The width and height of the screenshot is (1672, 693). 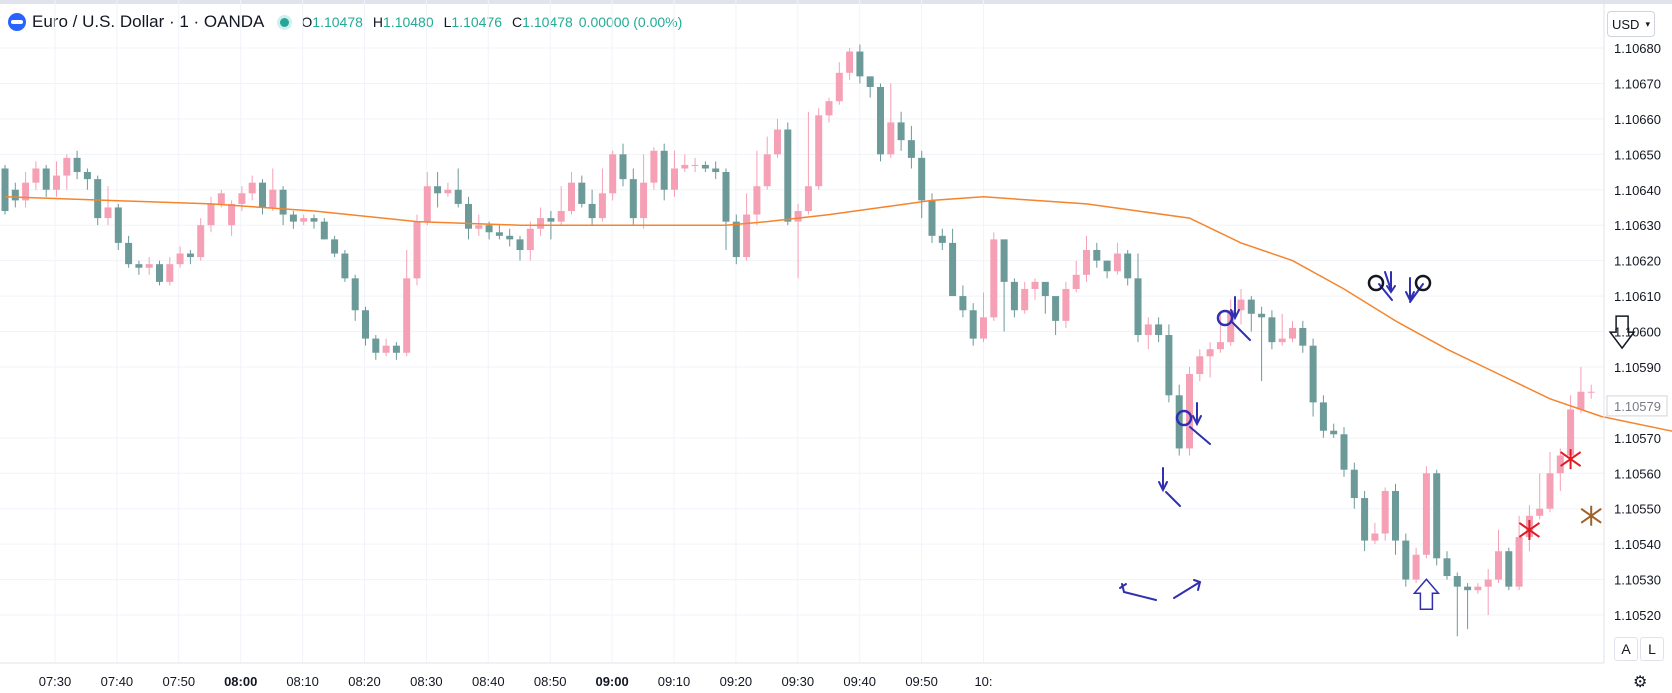 What do you see at coordinates (240, 681) in the screenshot?
I see `time-tick-label: 08:00` at bounding box center [240, 681].